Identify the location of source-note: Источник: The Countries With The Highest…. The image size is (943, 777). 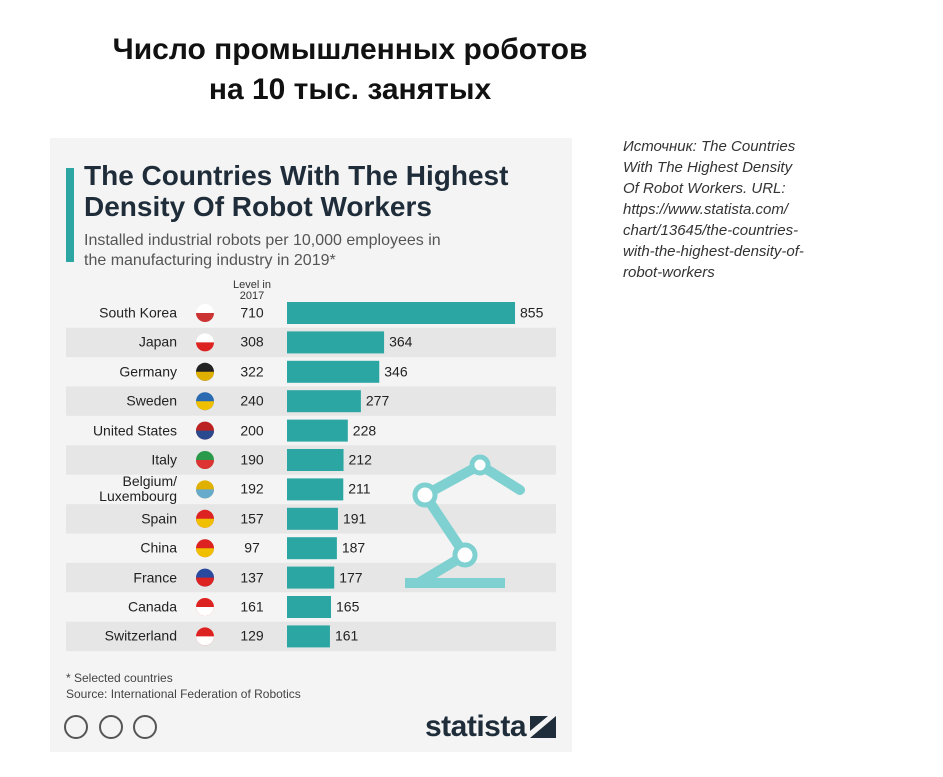
(713, 209).